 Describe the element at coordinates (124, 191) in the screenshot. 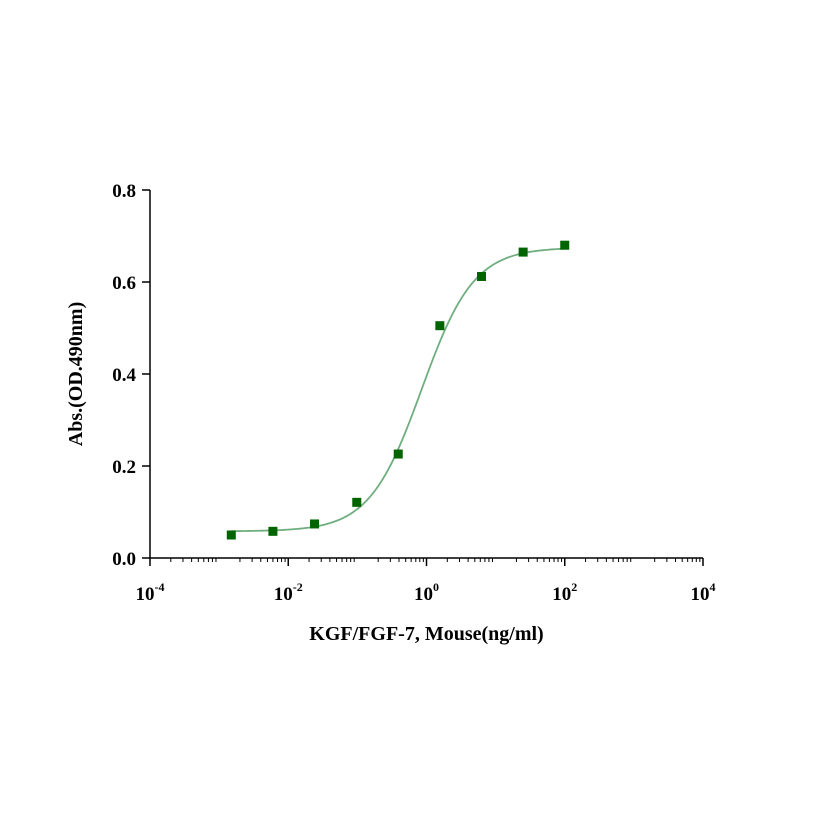

I see `y-tick-label: 0.8` at that location.